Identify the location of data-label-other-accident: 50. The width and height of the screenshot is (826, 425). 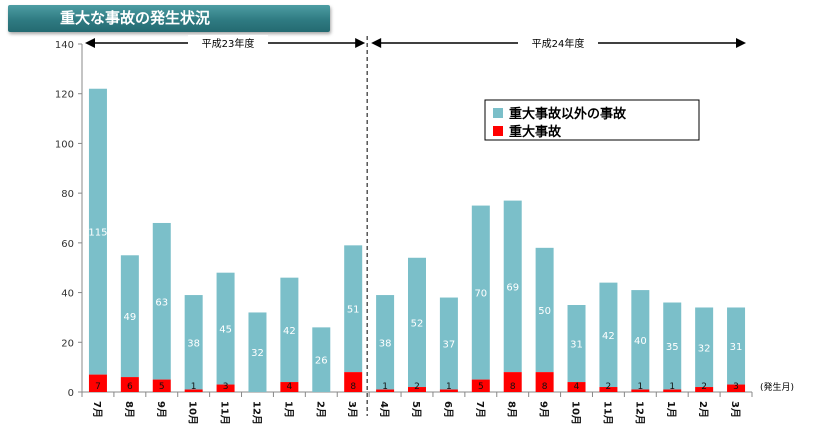
(544, 311).